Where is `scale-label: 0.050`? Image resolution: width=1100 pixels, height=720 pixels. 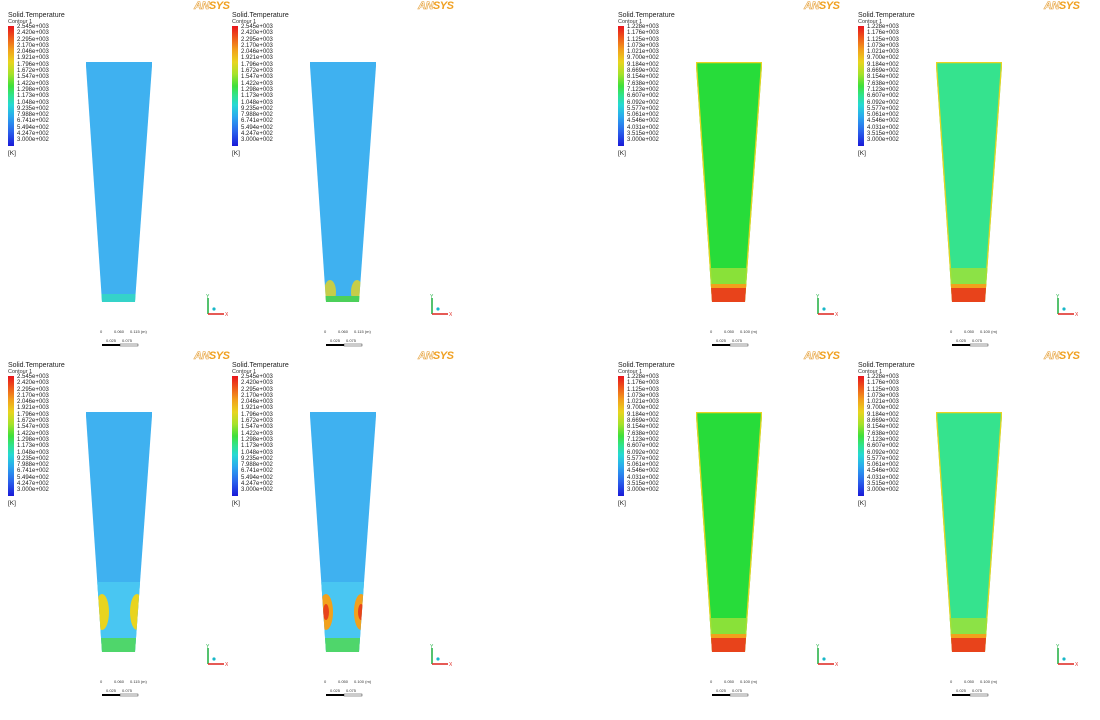
scale-label: 0.050 is located at coordinates (343, 681).